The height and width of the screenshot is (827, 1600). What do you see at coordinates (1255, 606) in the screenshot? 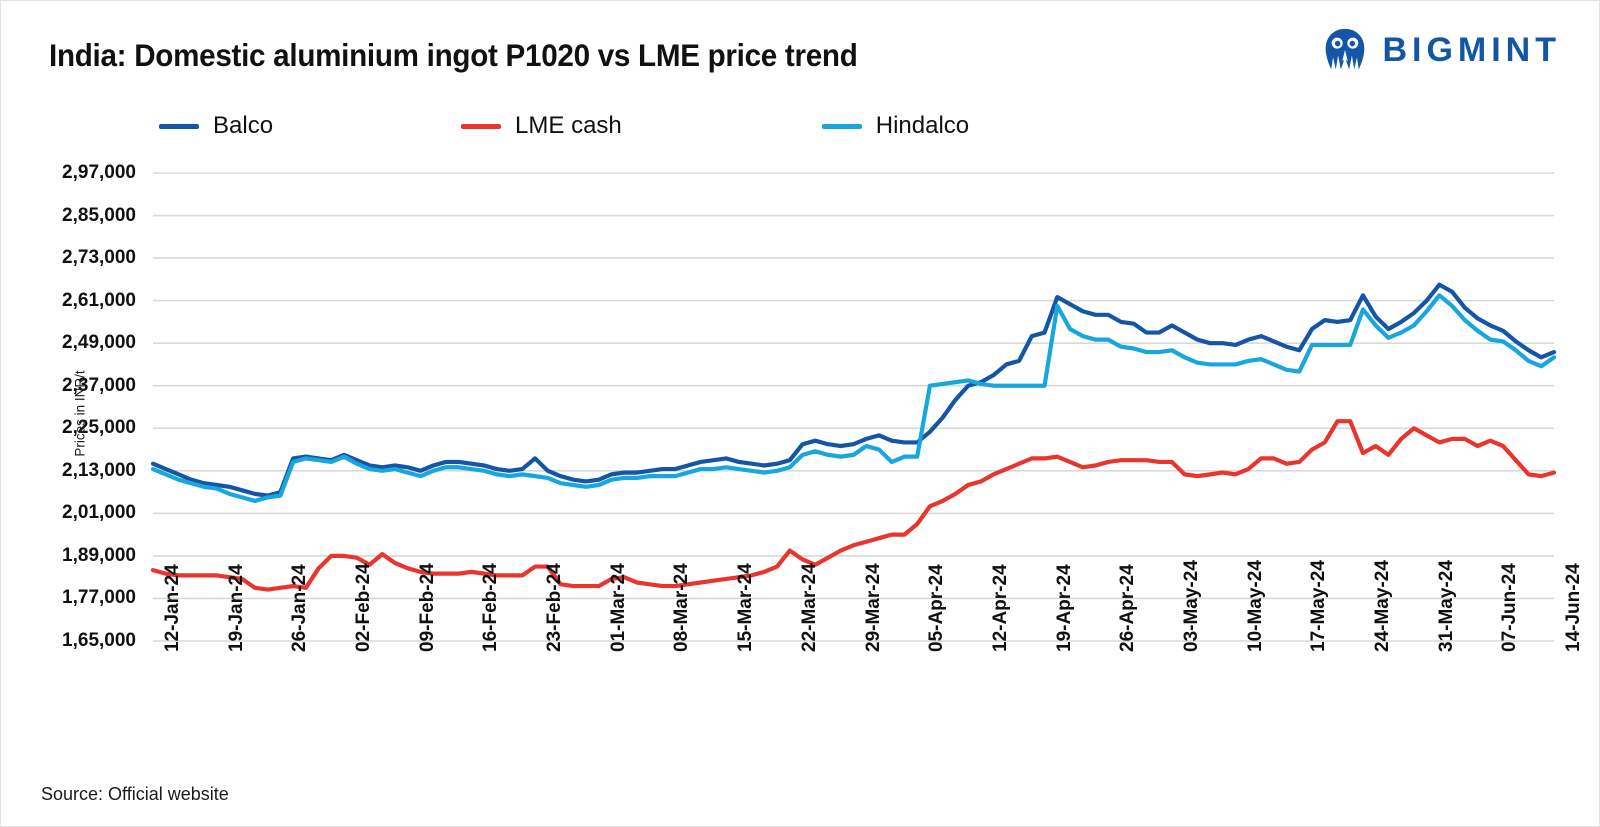
I see `x-axis-tick-label: 10-May-24` at bounding box center [1255, 606].